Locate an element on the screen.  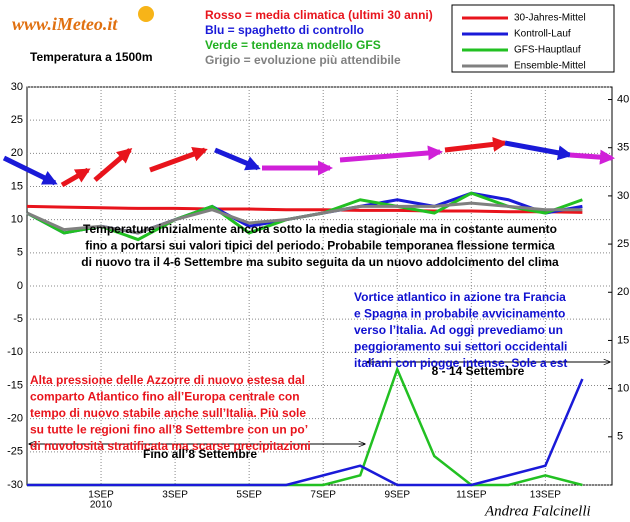
y2-tick-label: 15 is located at coordinates (623, 340).